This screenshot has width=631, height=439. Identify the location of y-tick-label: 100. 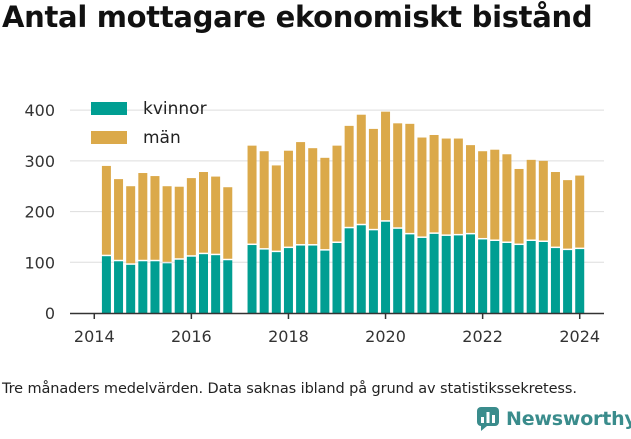
(39, 262).